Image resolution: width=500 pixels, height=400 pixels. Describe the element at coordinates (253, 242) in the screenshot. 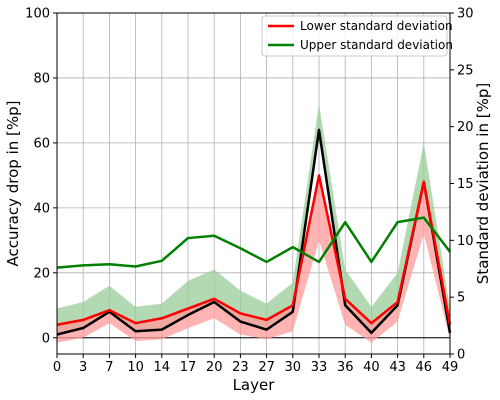

I see `upper-std-line` at that location.